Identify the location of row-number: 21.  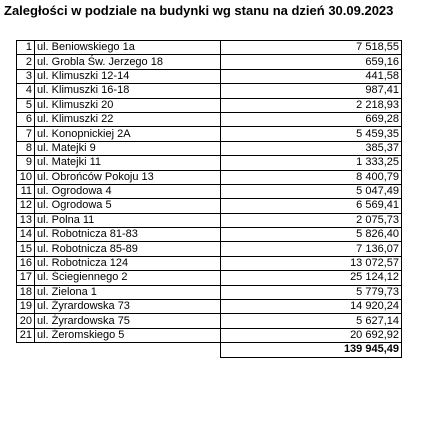
(25, 335).